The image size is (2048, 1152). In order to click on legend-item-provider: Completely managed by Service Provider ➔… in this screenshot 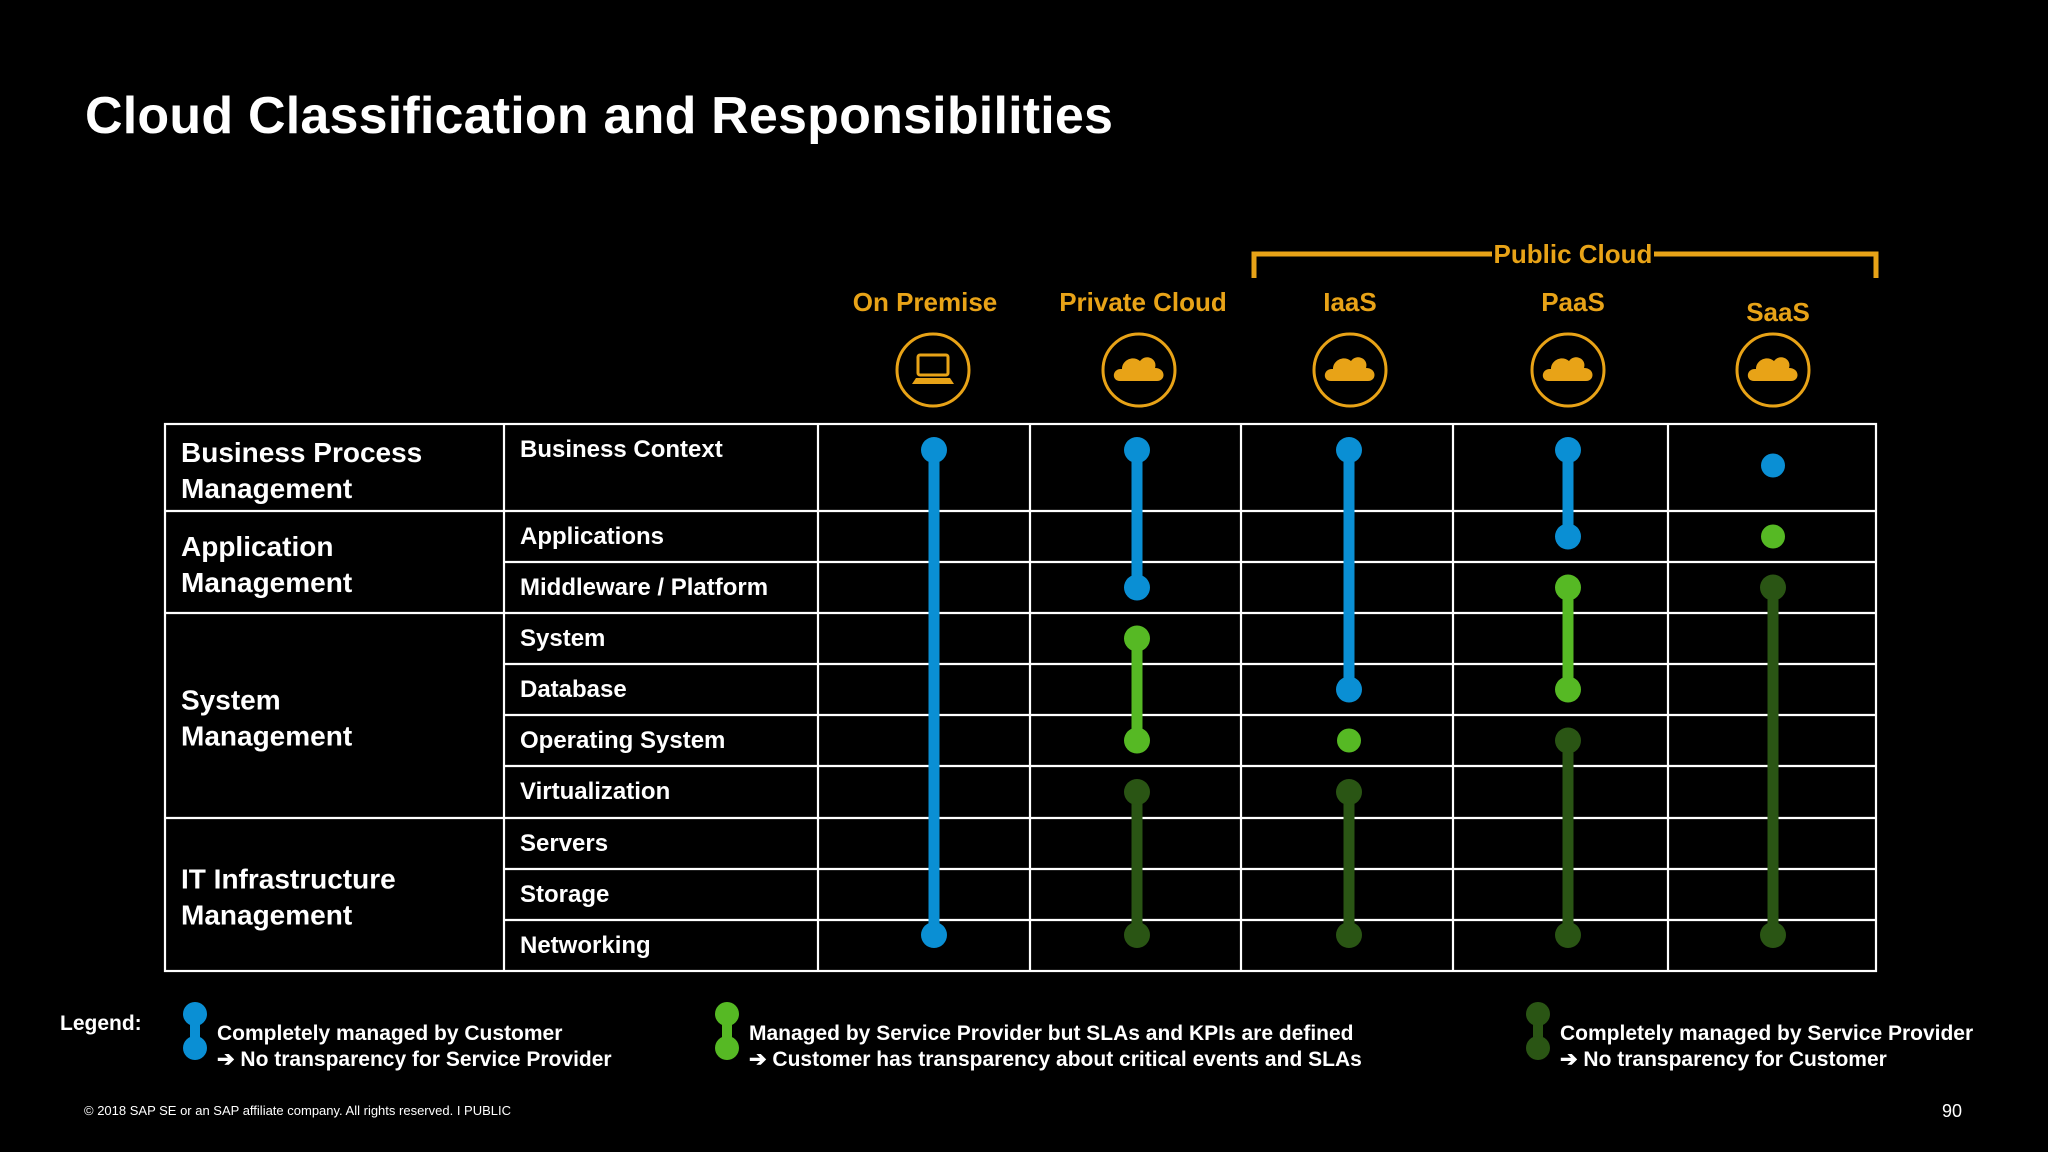, I will do `click(1750, 1037)`.